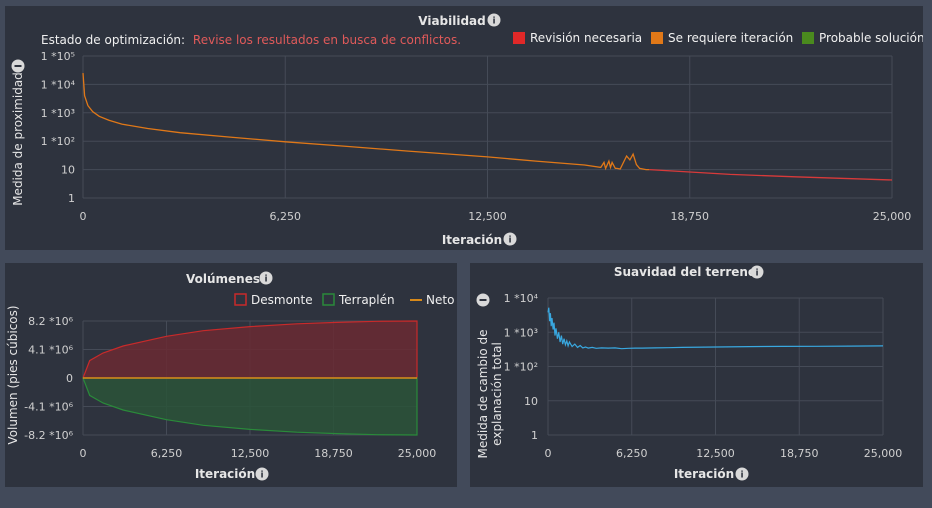 Image resolution: width=932 pixels, height=508 pixels. Describe the element at coordinates (69, 378) in the screenshot. I see `y-tick-label: 0` at that location.